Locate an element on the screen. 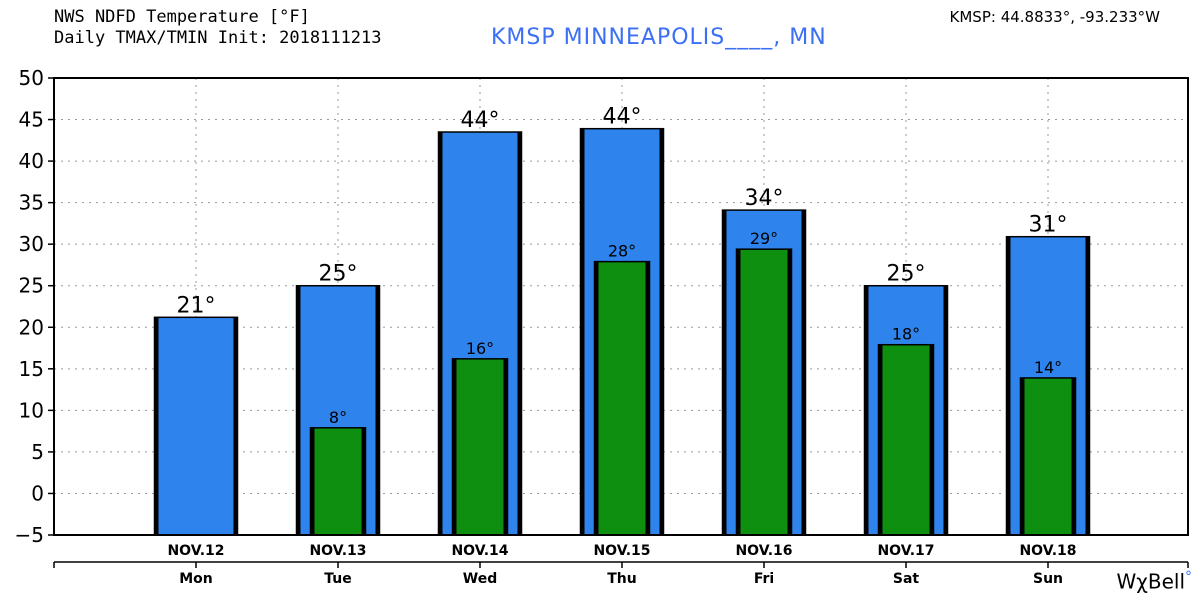 This screenshot has height=600, width=1200. weekday-label: Fri is located at coordinates (764, 579).